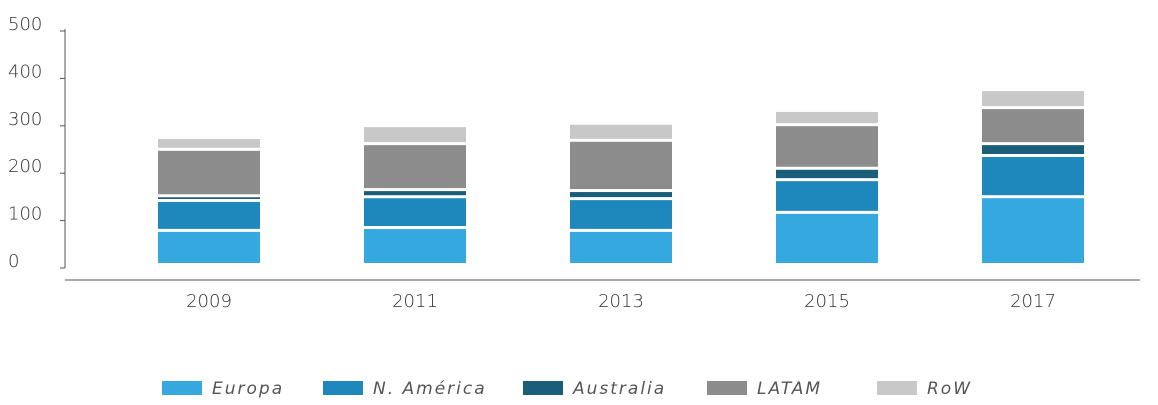  What do you see at coordinates (415, 301) in the screenshot?
I see `x-tick-label: 2011` at bounding box center [415, 301].